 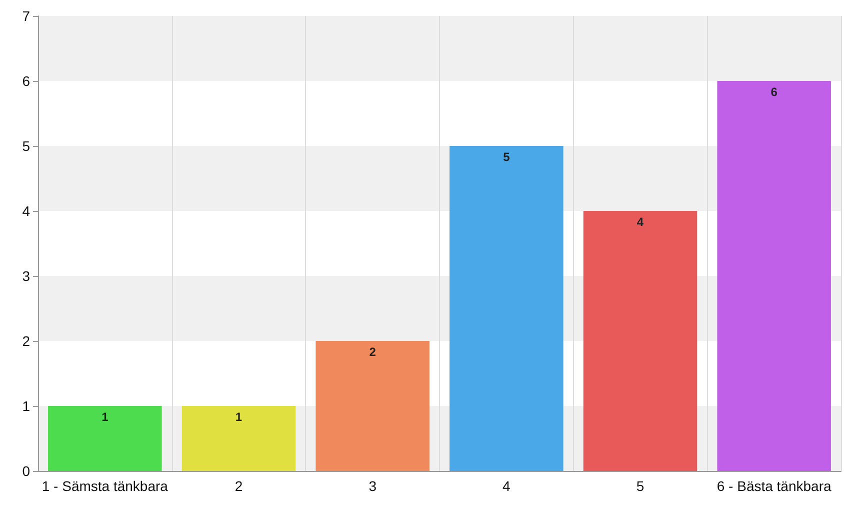 I want to click on x-tick-label: 2, so click(x=238, y=486).